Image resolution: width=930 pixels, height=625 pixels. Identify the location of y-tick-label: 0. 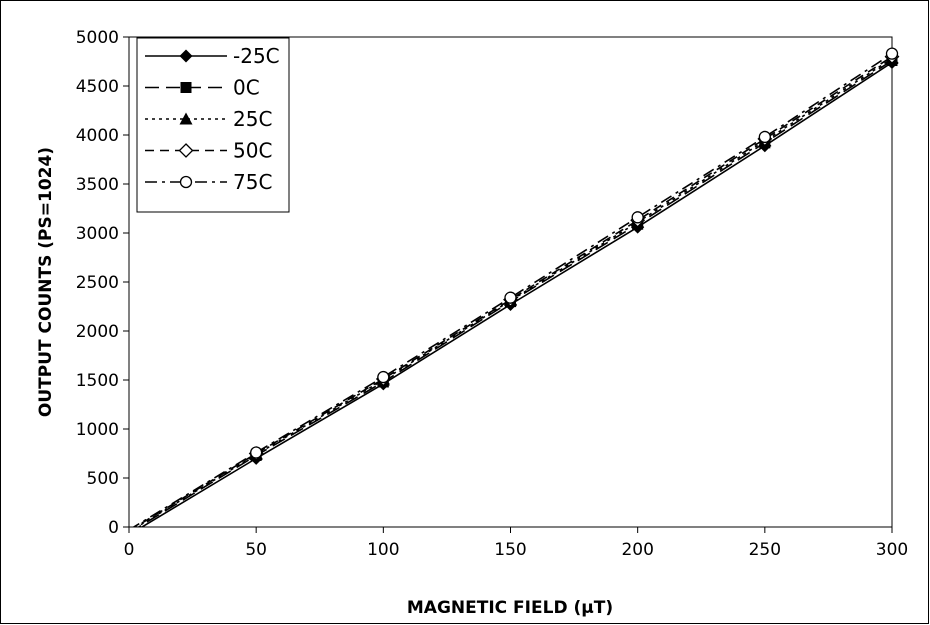
(113, 528).